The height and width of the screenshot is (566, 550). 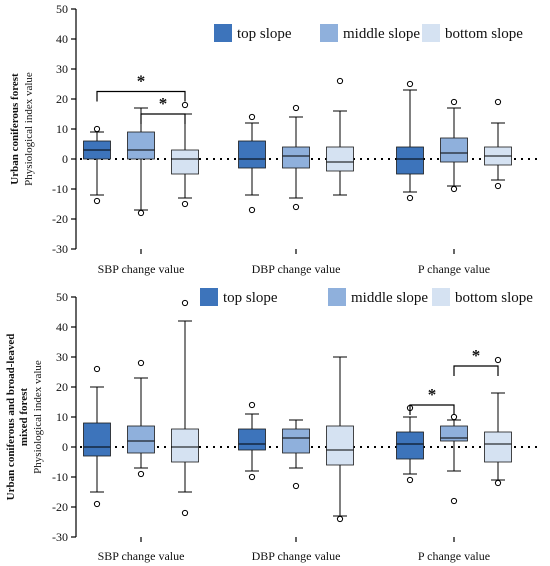 I want to click on y-axis-label: Urban coniferous and broad-leaved, so click(x=11, y=417).